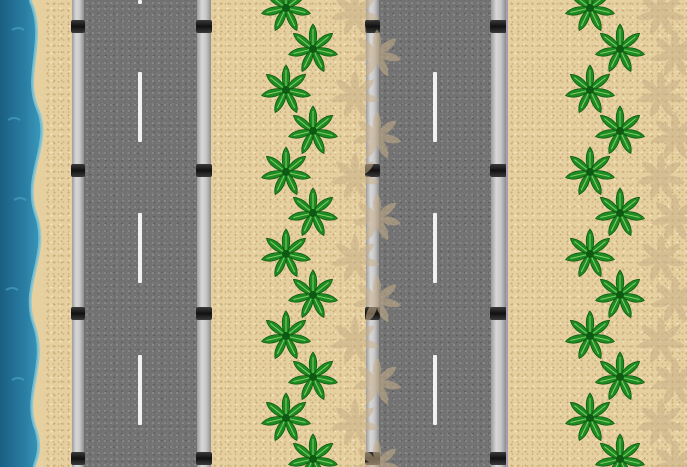 This screenshot has height=467, width=687. What do you see at coordinates (36, 233) in the screenshot?
I see `shoreline-foam` at bounding box center [36, 233].